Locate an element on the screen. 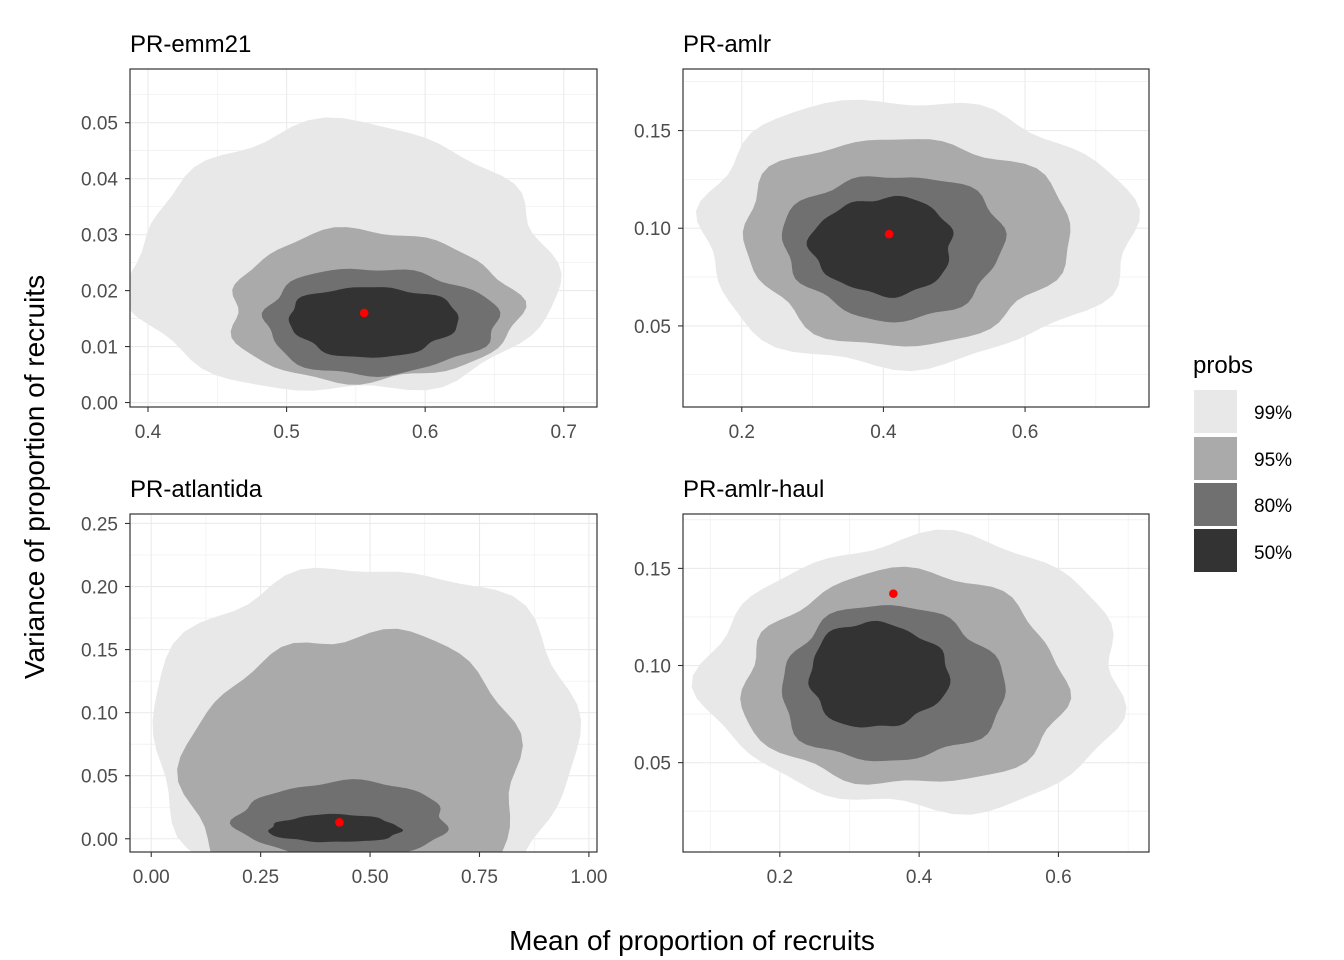  y-tick-label: 0.03 is located at coordinates (99, 236).